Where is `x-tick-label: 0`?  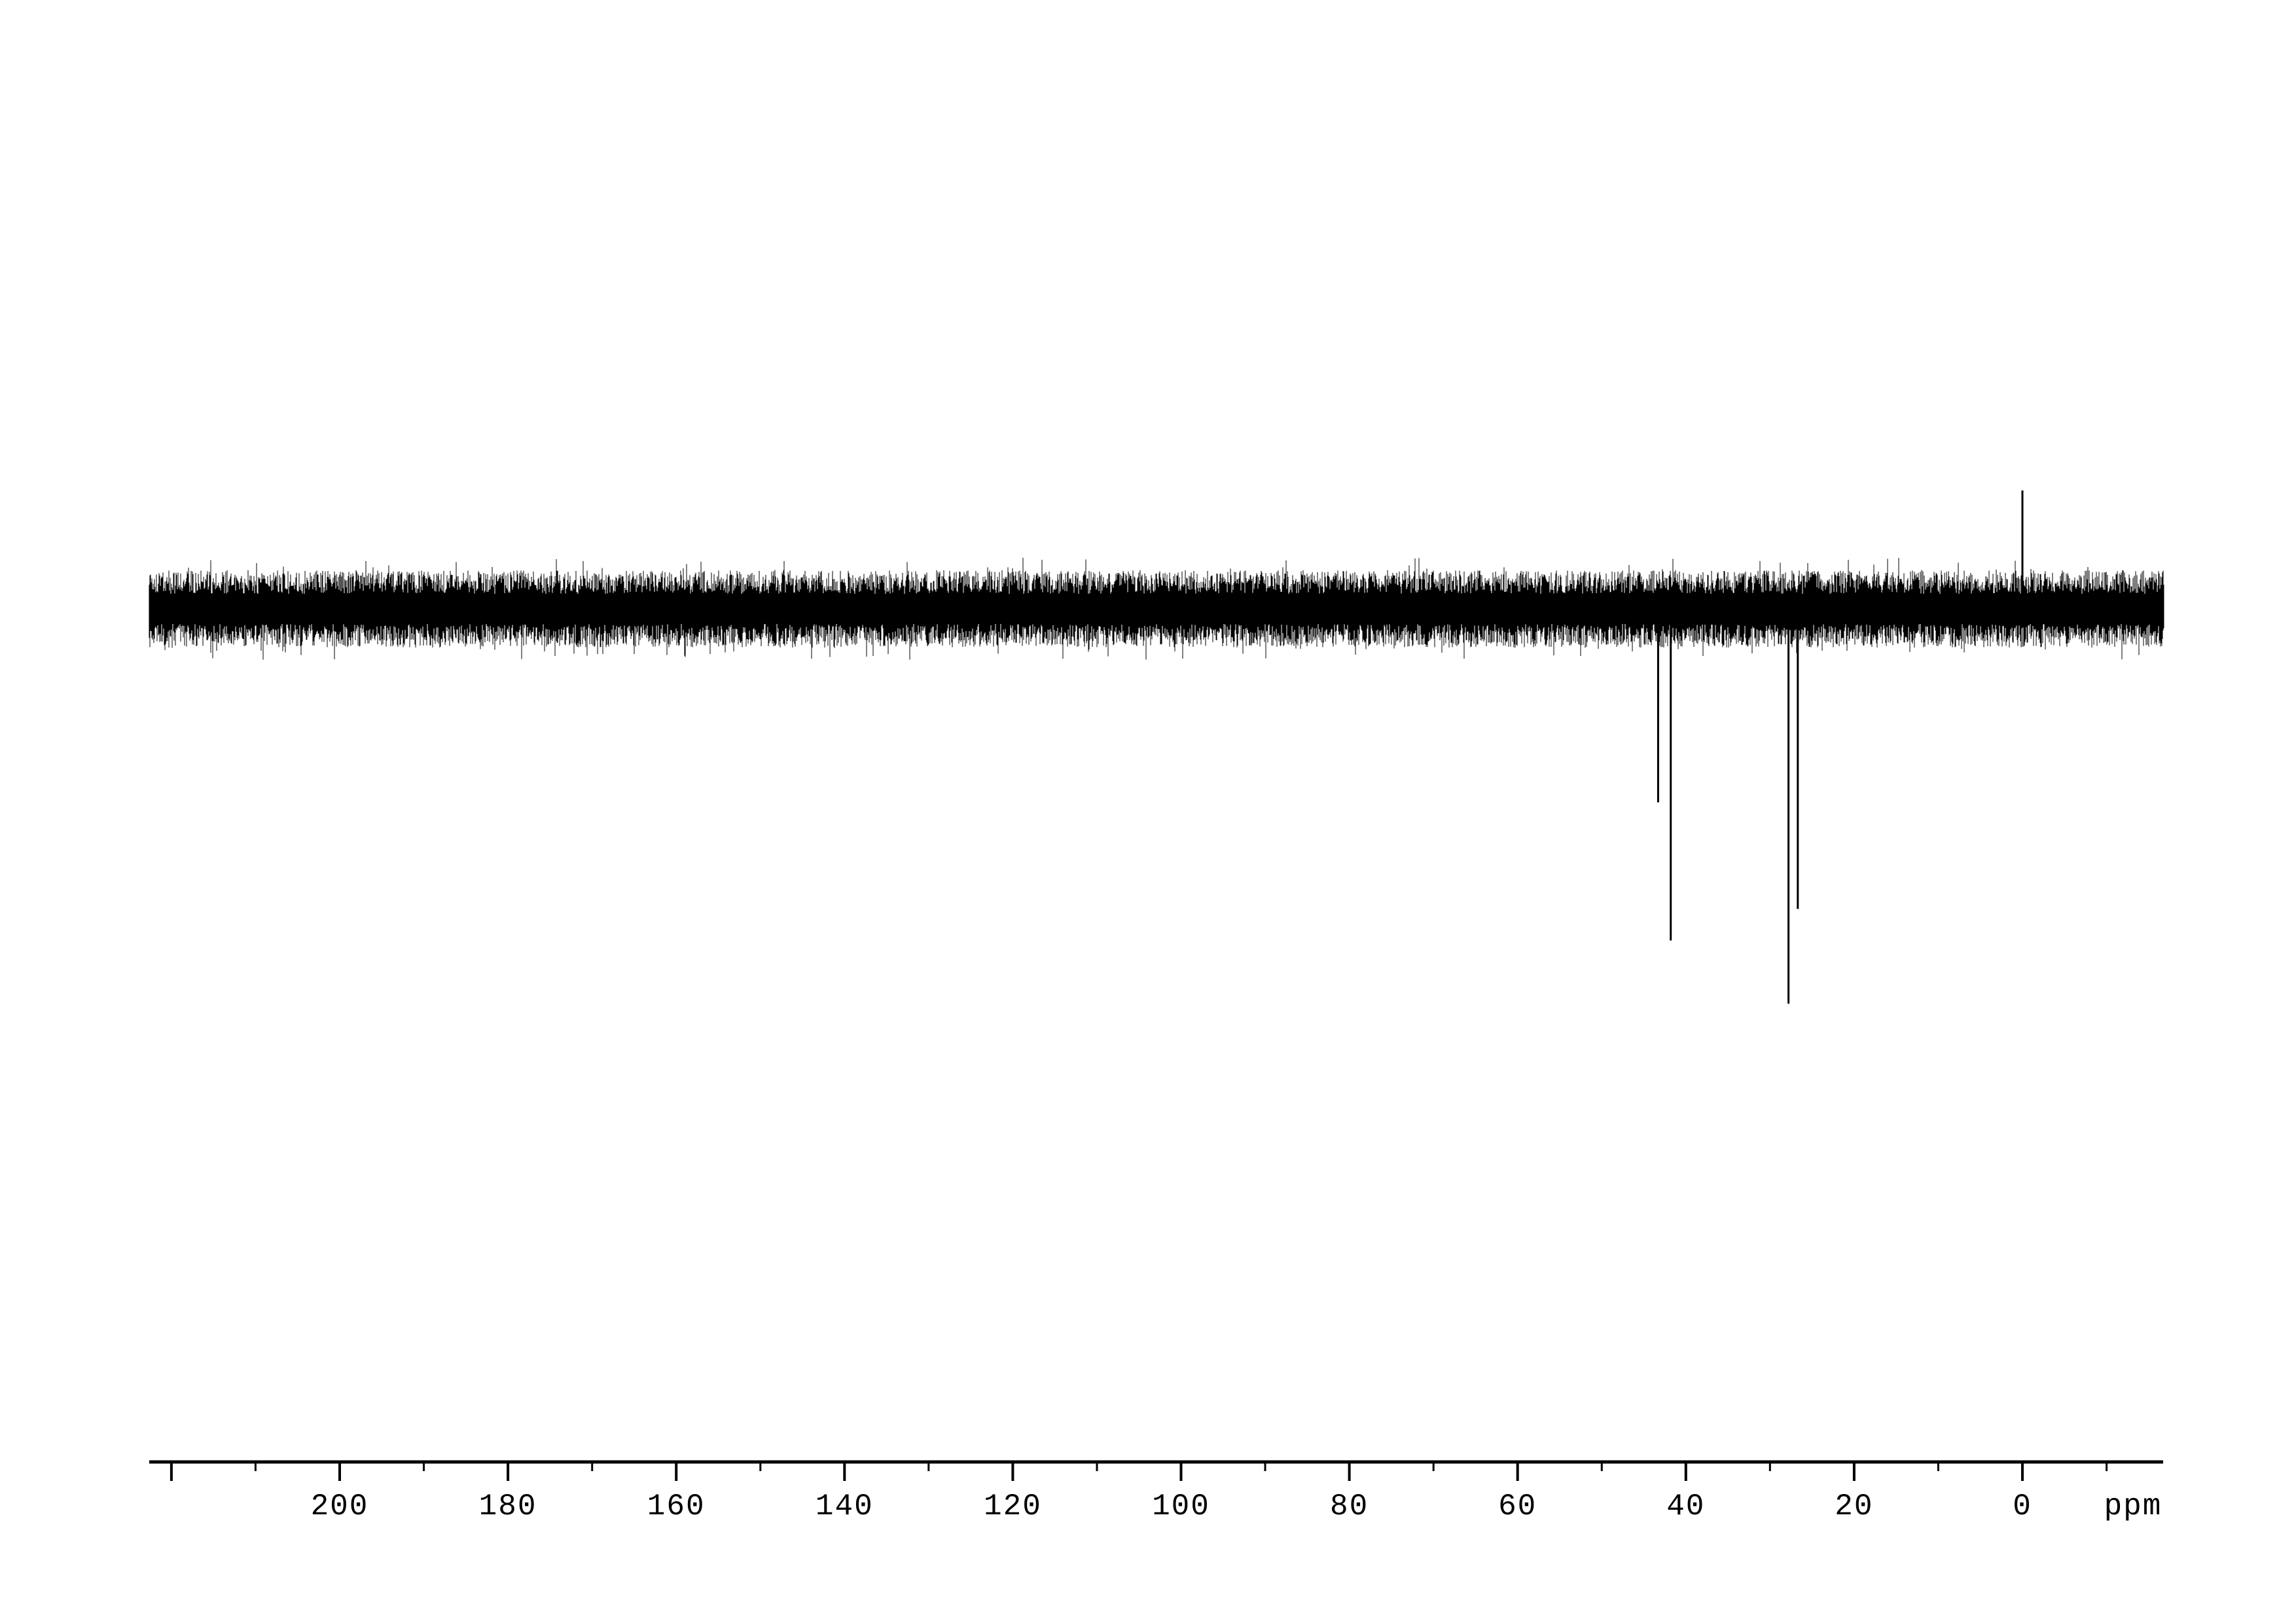
x-tick-label: 0 is located at coordinates (2022, 1506).